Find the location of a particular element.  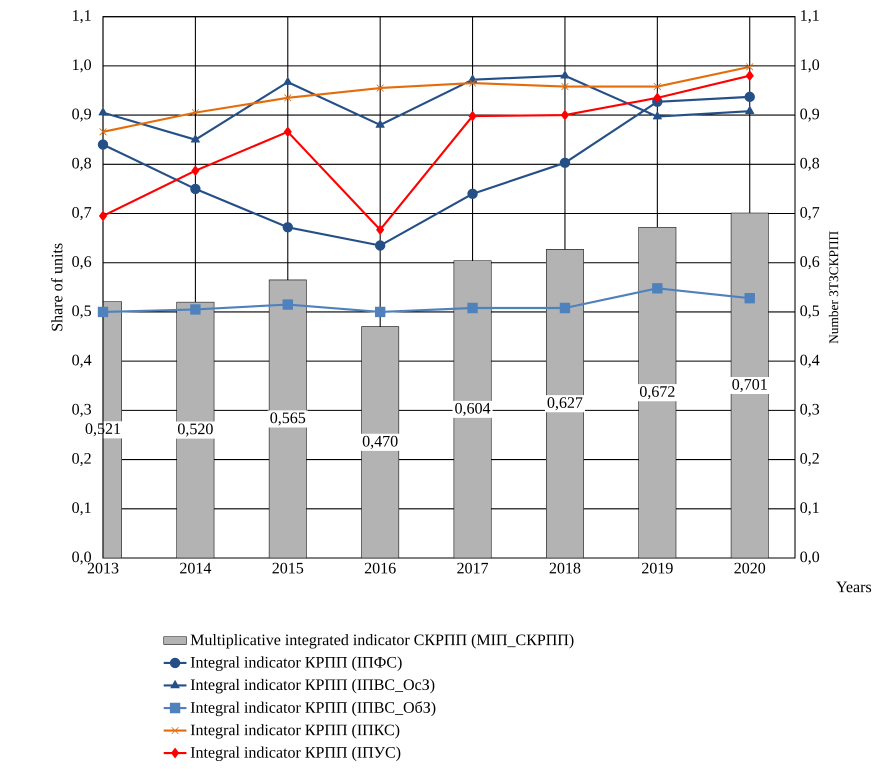

y-tick-label: 1,0 is located at coordinates (82, 65).